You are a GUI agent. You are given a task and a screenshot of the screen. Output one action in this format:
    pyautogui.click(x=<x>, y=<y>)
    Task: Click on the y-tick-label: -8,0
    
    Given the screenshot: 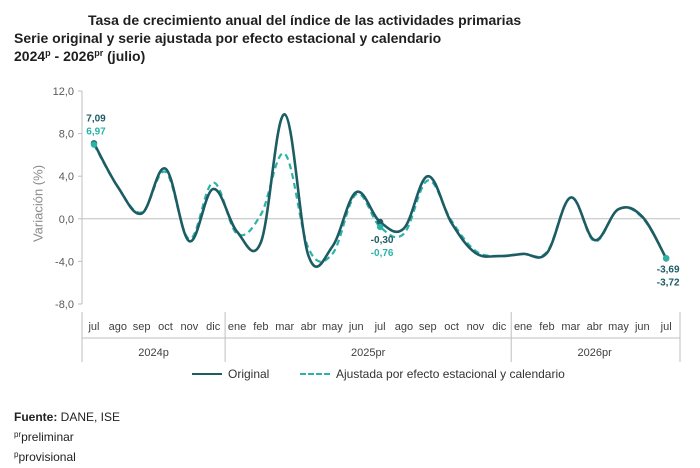 What is the action you would take?
    pyautogui.click(x=64, y=305)
    